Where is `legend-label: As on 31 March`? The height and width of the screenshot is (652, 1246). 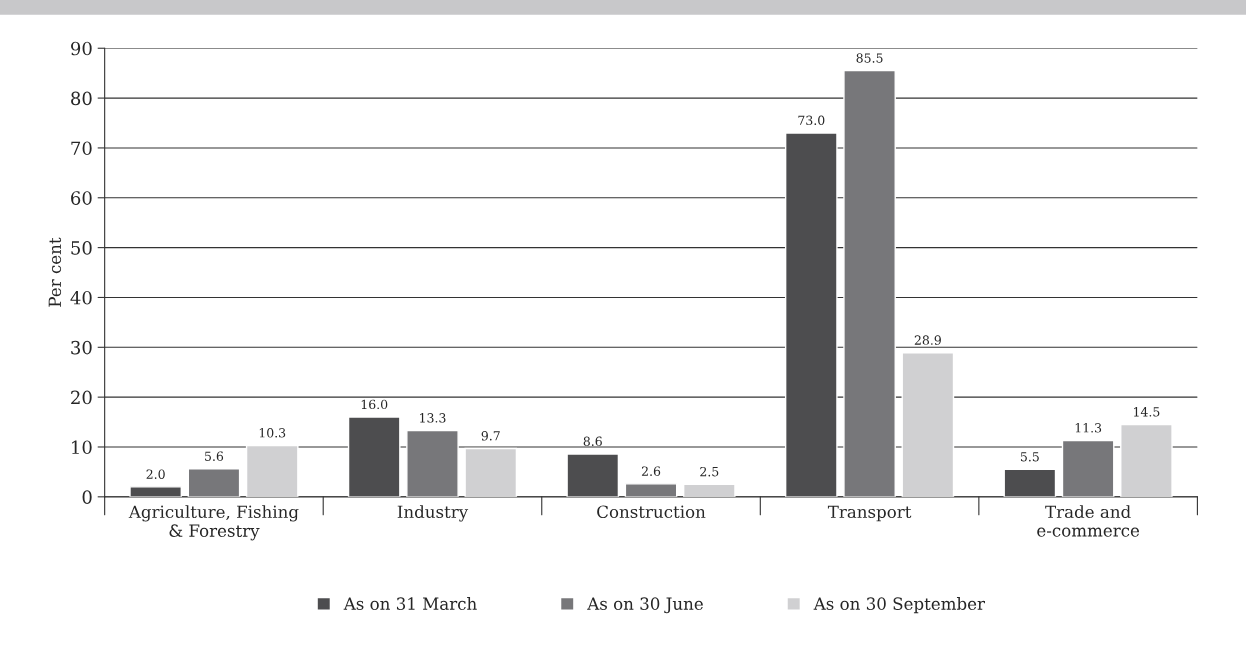 legend-label: As on 31 March is located at coordinates (410, 603).